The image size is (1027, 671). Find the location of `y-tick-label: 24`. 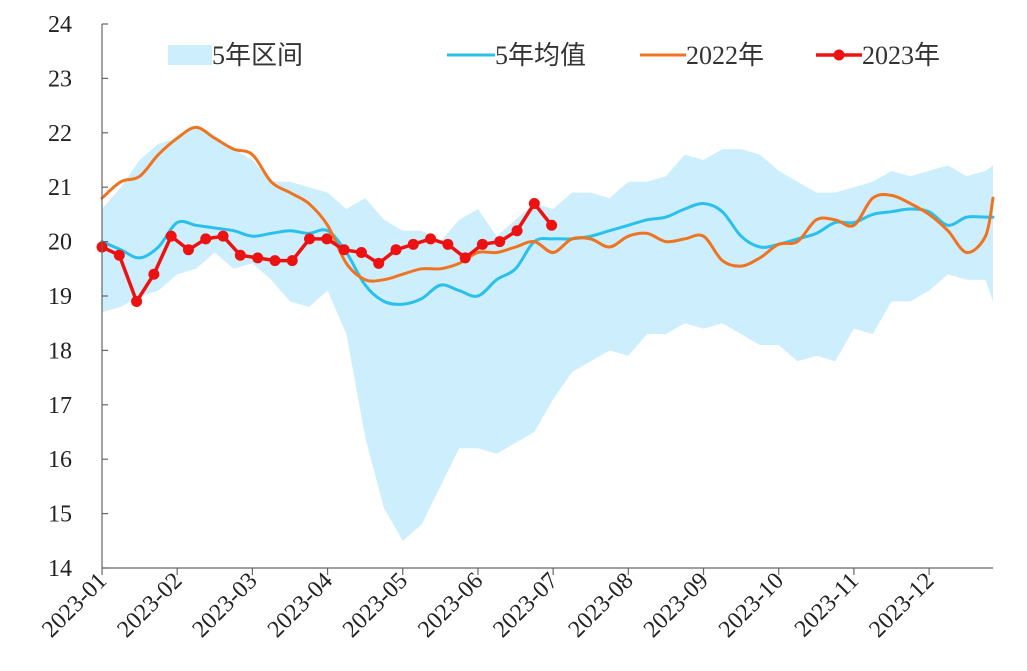

y-tick-label: 24 is located at coordinates (60, 25).